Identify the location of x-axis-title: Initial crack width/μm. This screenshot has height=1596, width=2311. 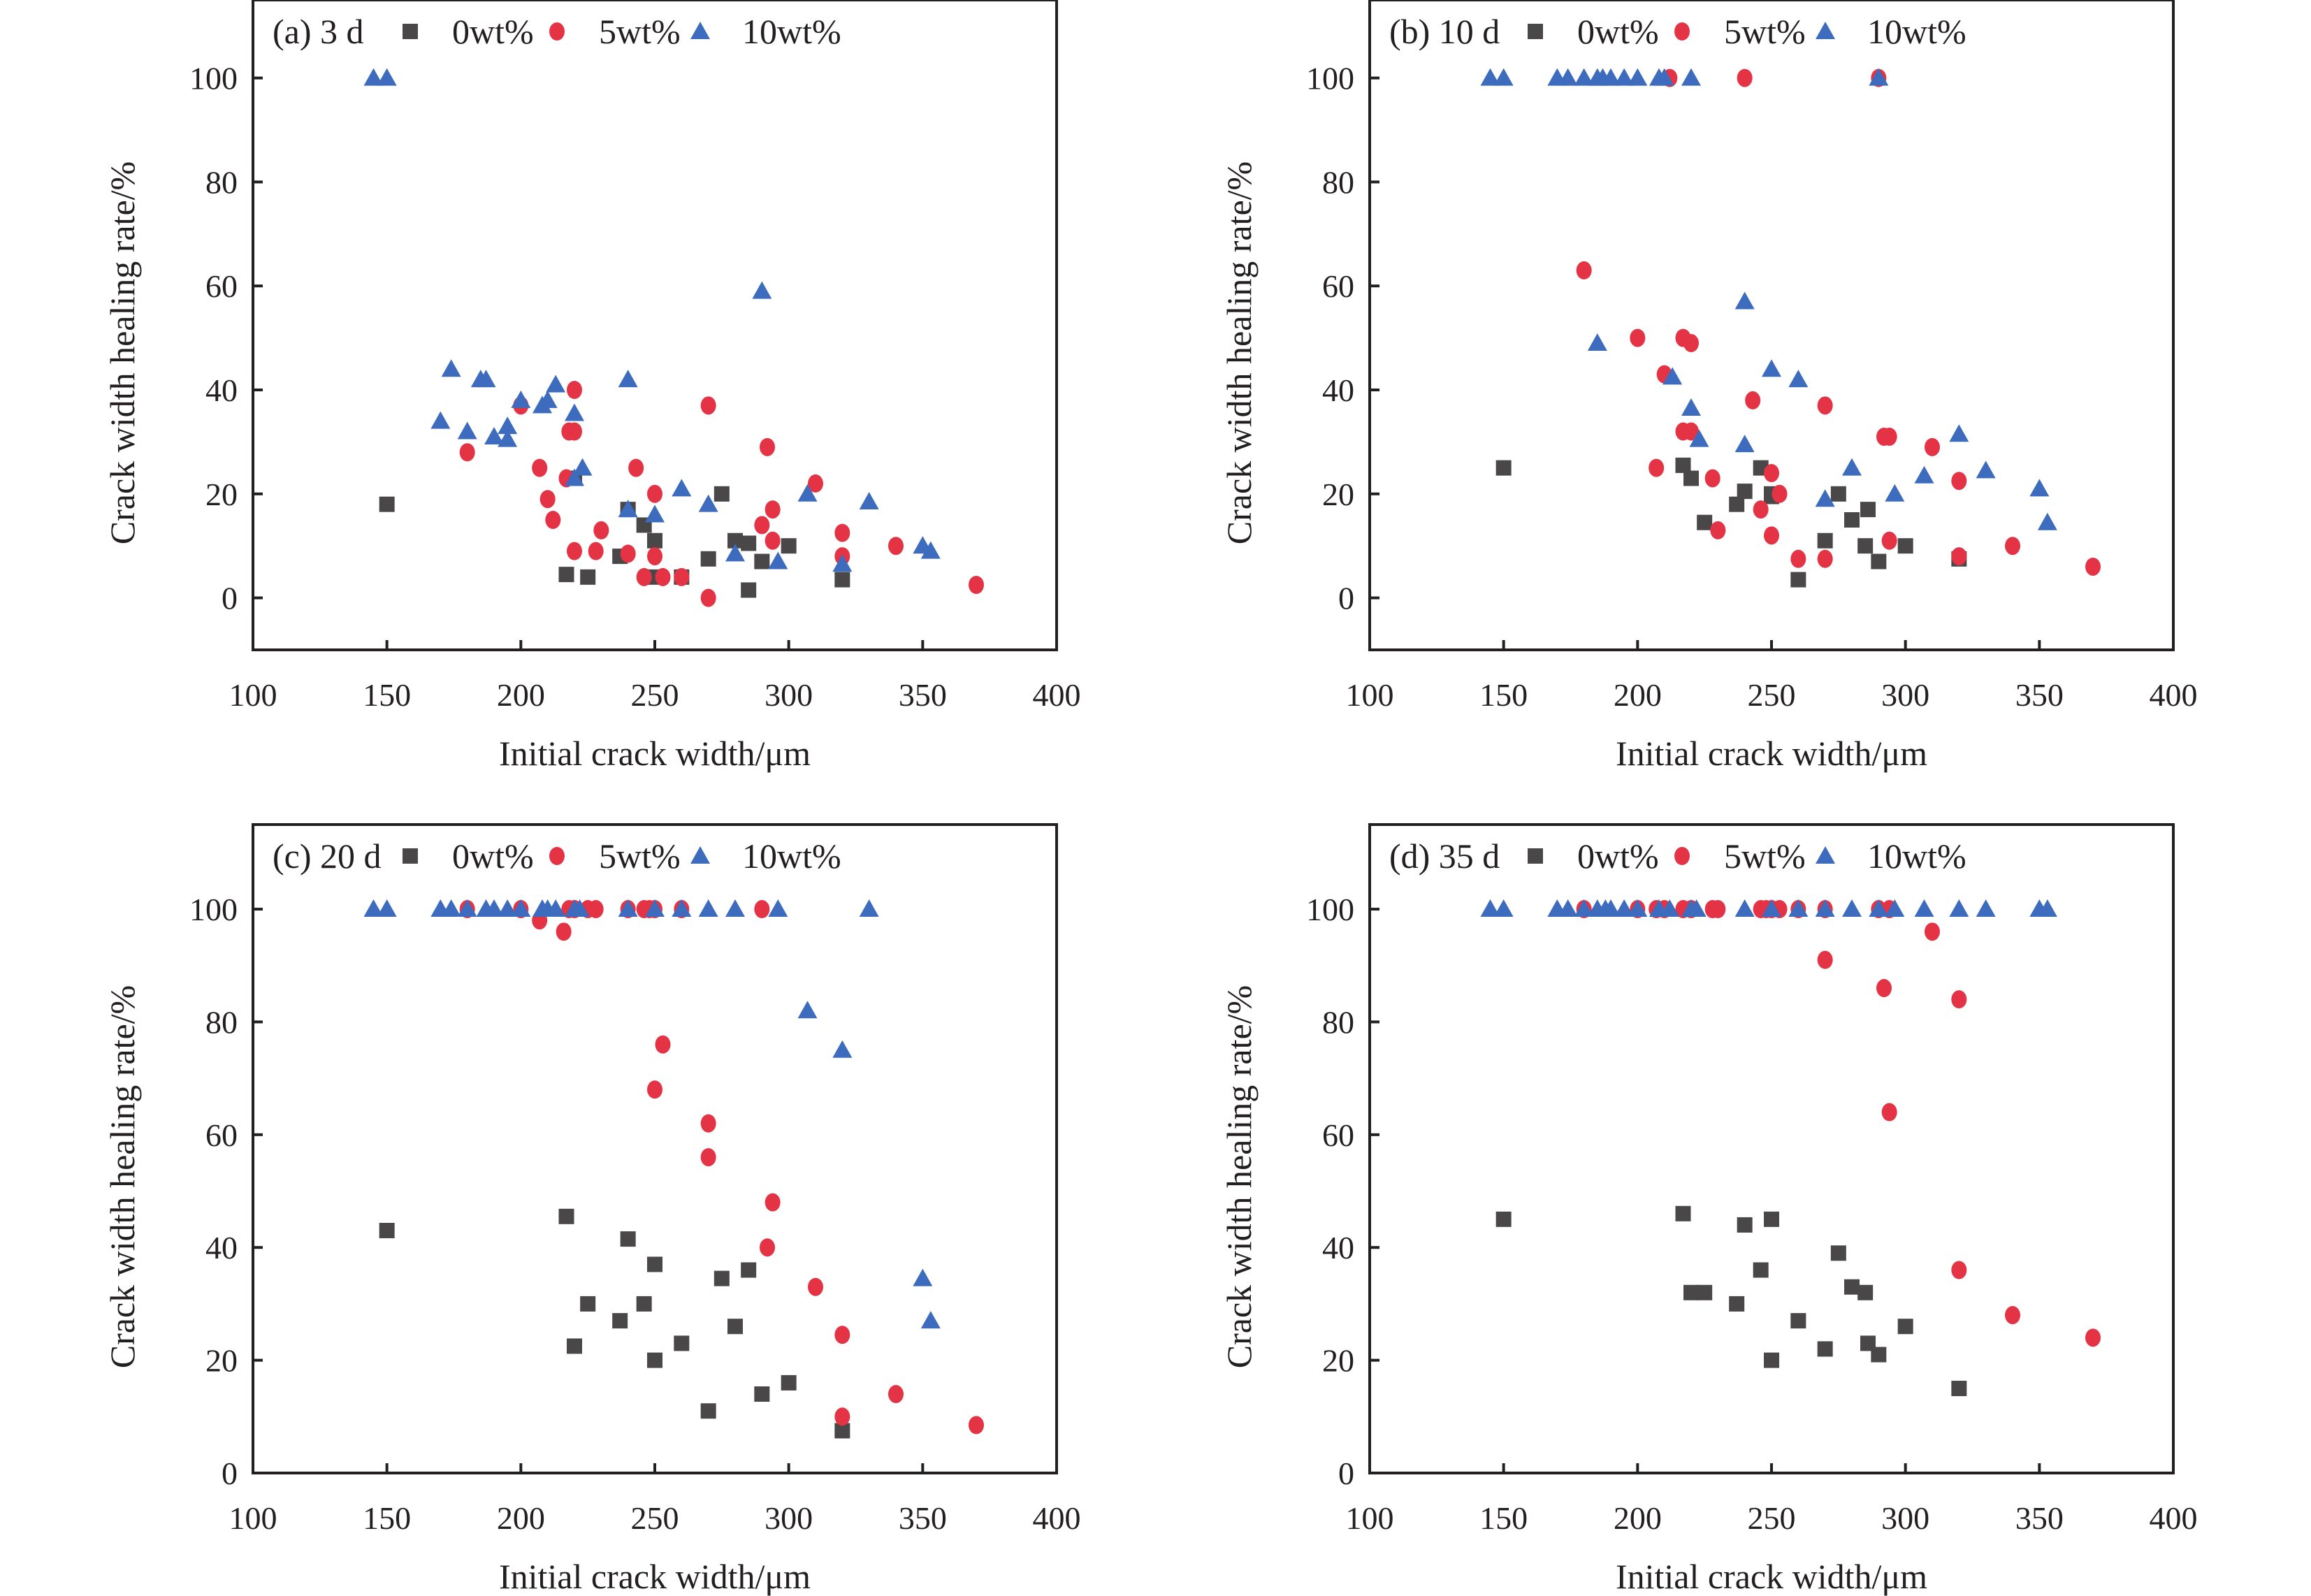
(655, 1576).